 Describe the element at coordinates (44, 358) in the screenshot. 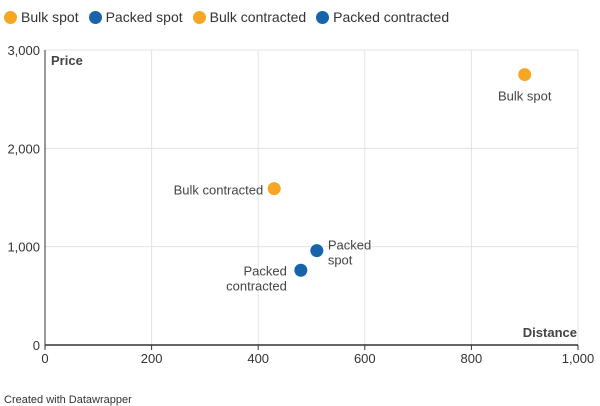

I see `x-tick-label: 0` at that location.